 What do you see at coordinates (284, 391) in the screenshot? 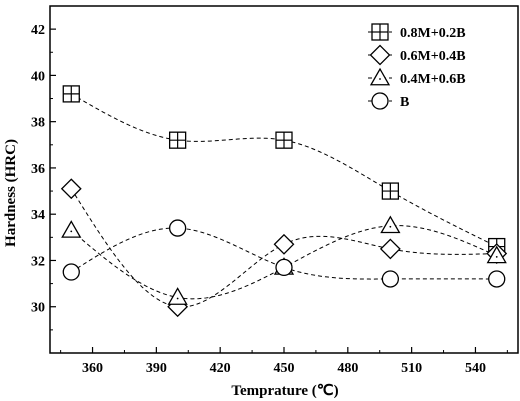
I see `x-axis-title: Temprature (℃)` at bounding box center [284, 391].